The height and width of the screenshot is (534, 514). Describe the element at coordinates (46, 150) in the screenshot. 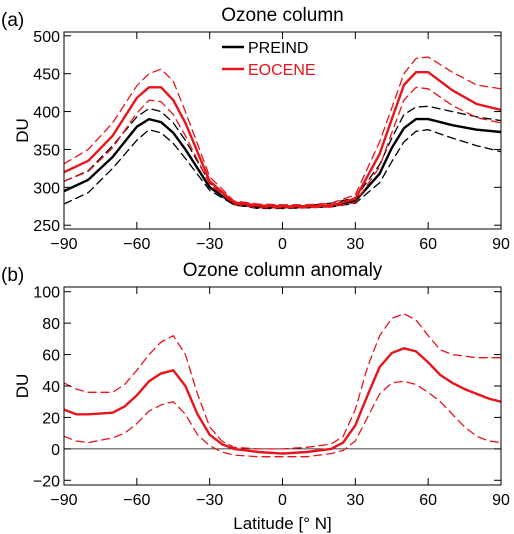

I see `y-tick-label: 350` at that location.